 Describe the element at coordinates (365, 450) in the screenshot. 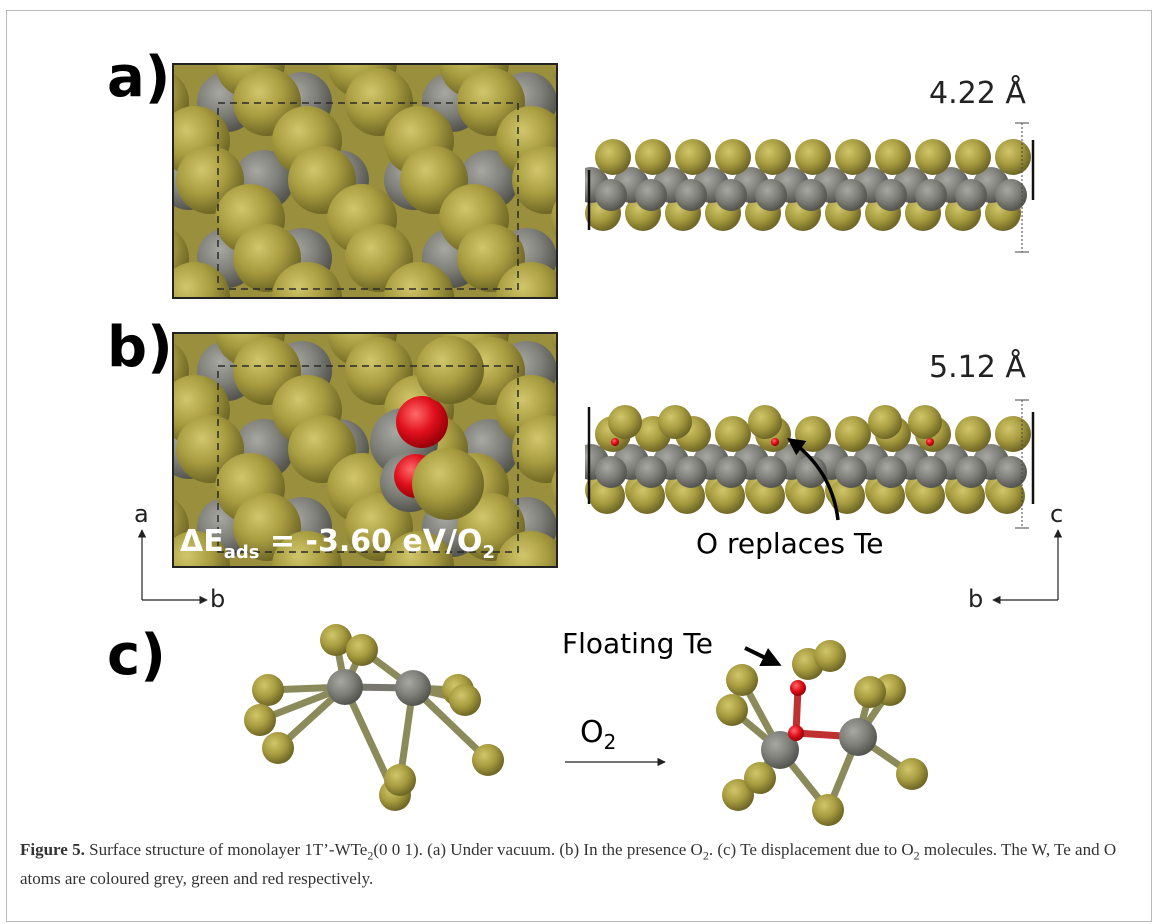

I see `panel-b-top-view` at that location.